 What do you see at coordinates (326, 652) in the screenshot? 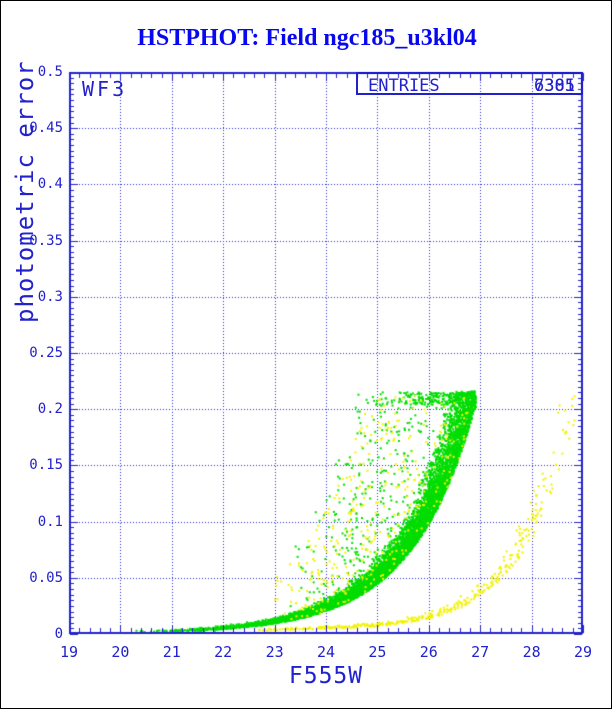
I see `x-tick-label: 24` at bounding box center [326, 652].